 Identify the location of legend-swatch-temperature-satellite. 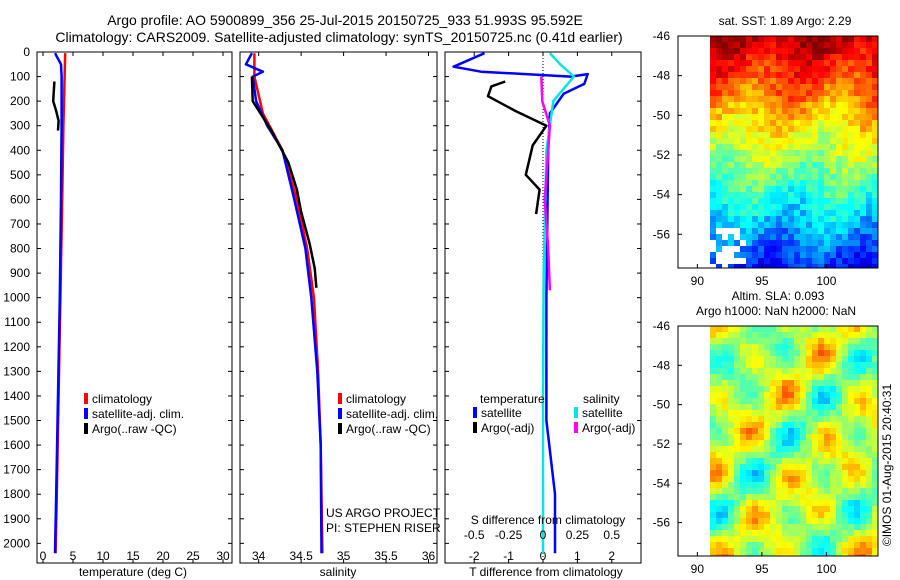
(475, 412).